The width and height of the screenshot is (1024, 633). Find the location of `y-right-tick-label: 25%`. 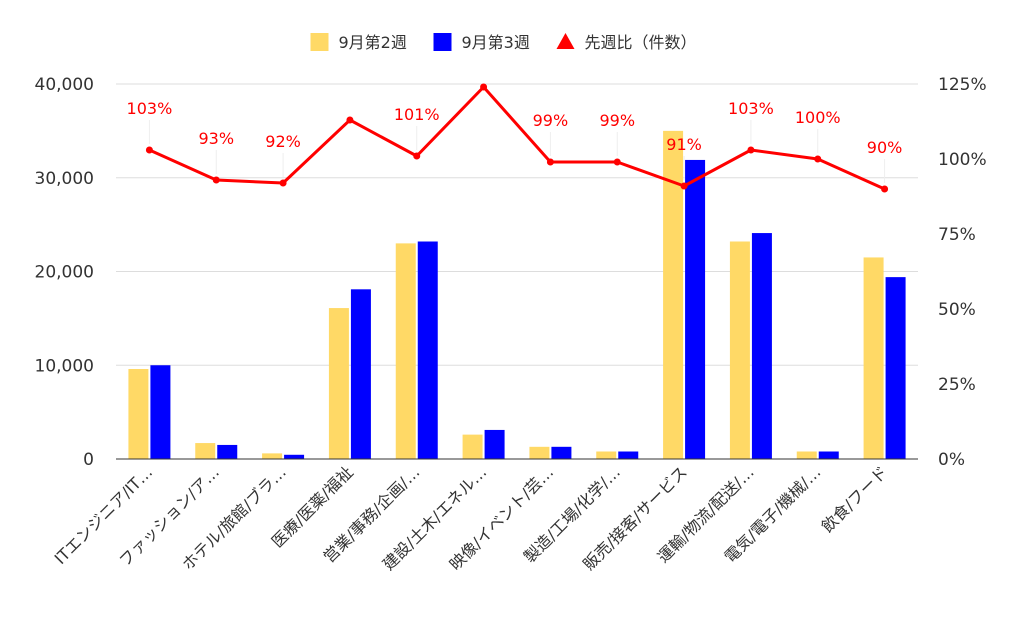

y-right-tick-label: 25% is located at coordinates (957, 385).